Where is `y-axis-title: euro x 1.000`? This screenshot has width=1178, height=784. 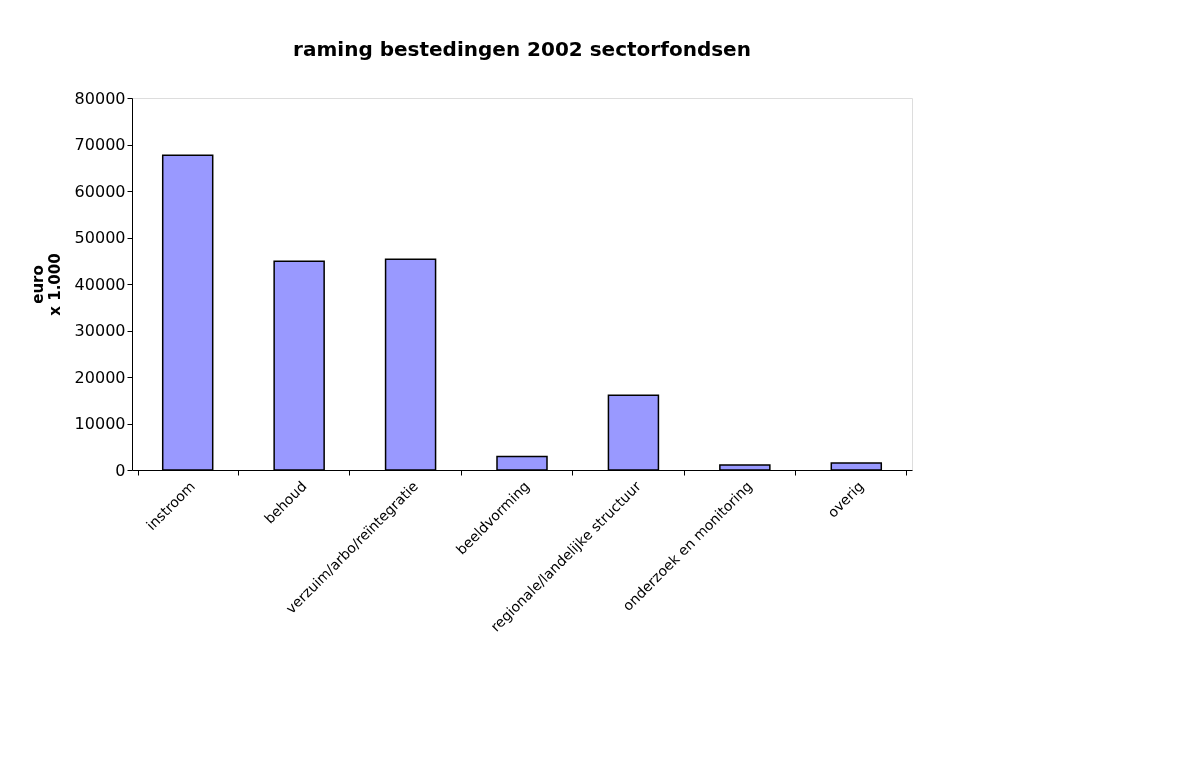 y-axis-title: euro x 1.000 is located at coordinates (46, 284).